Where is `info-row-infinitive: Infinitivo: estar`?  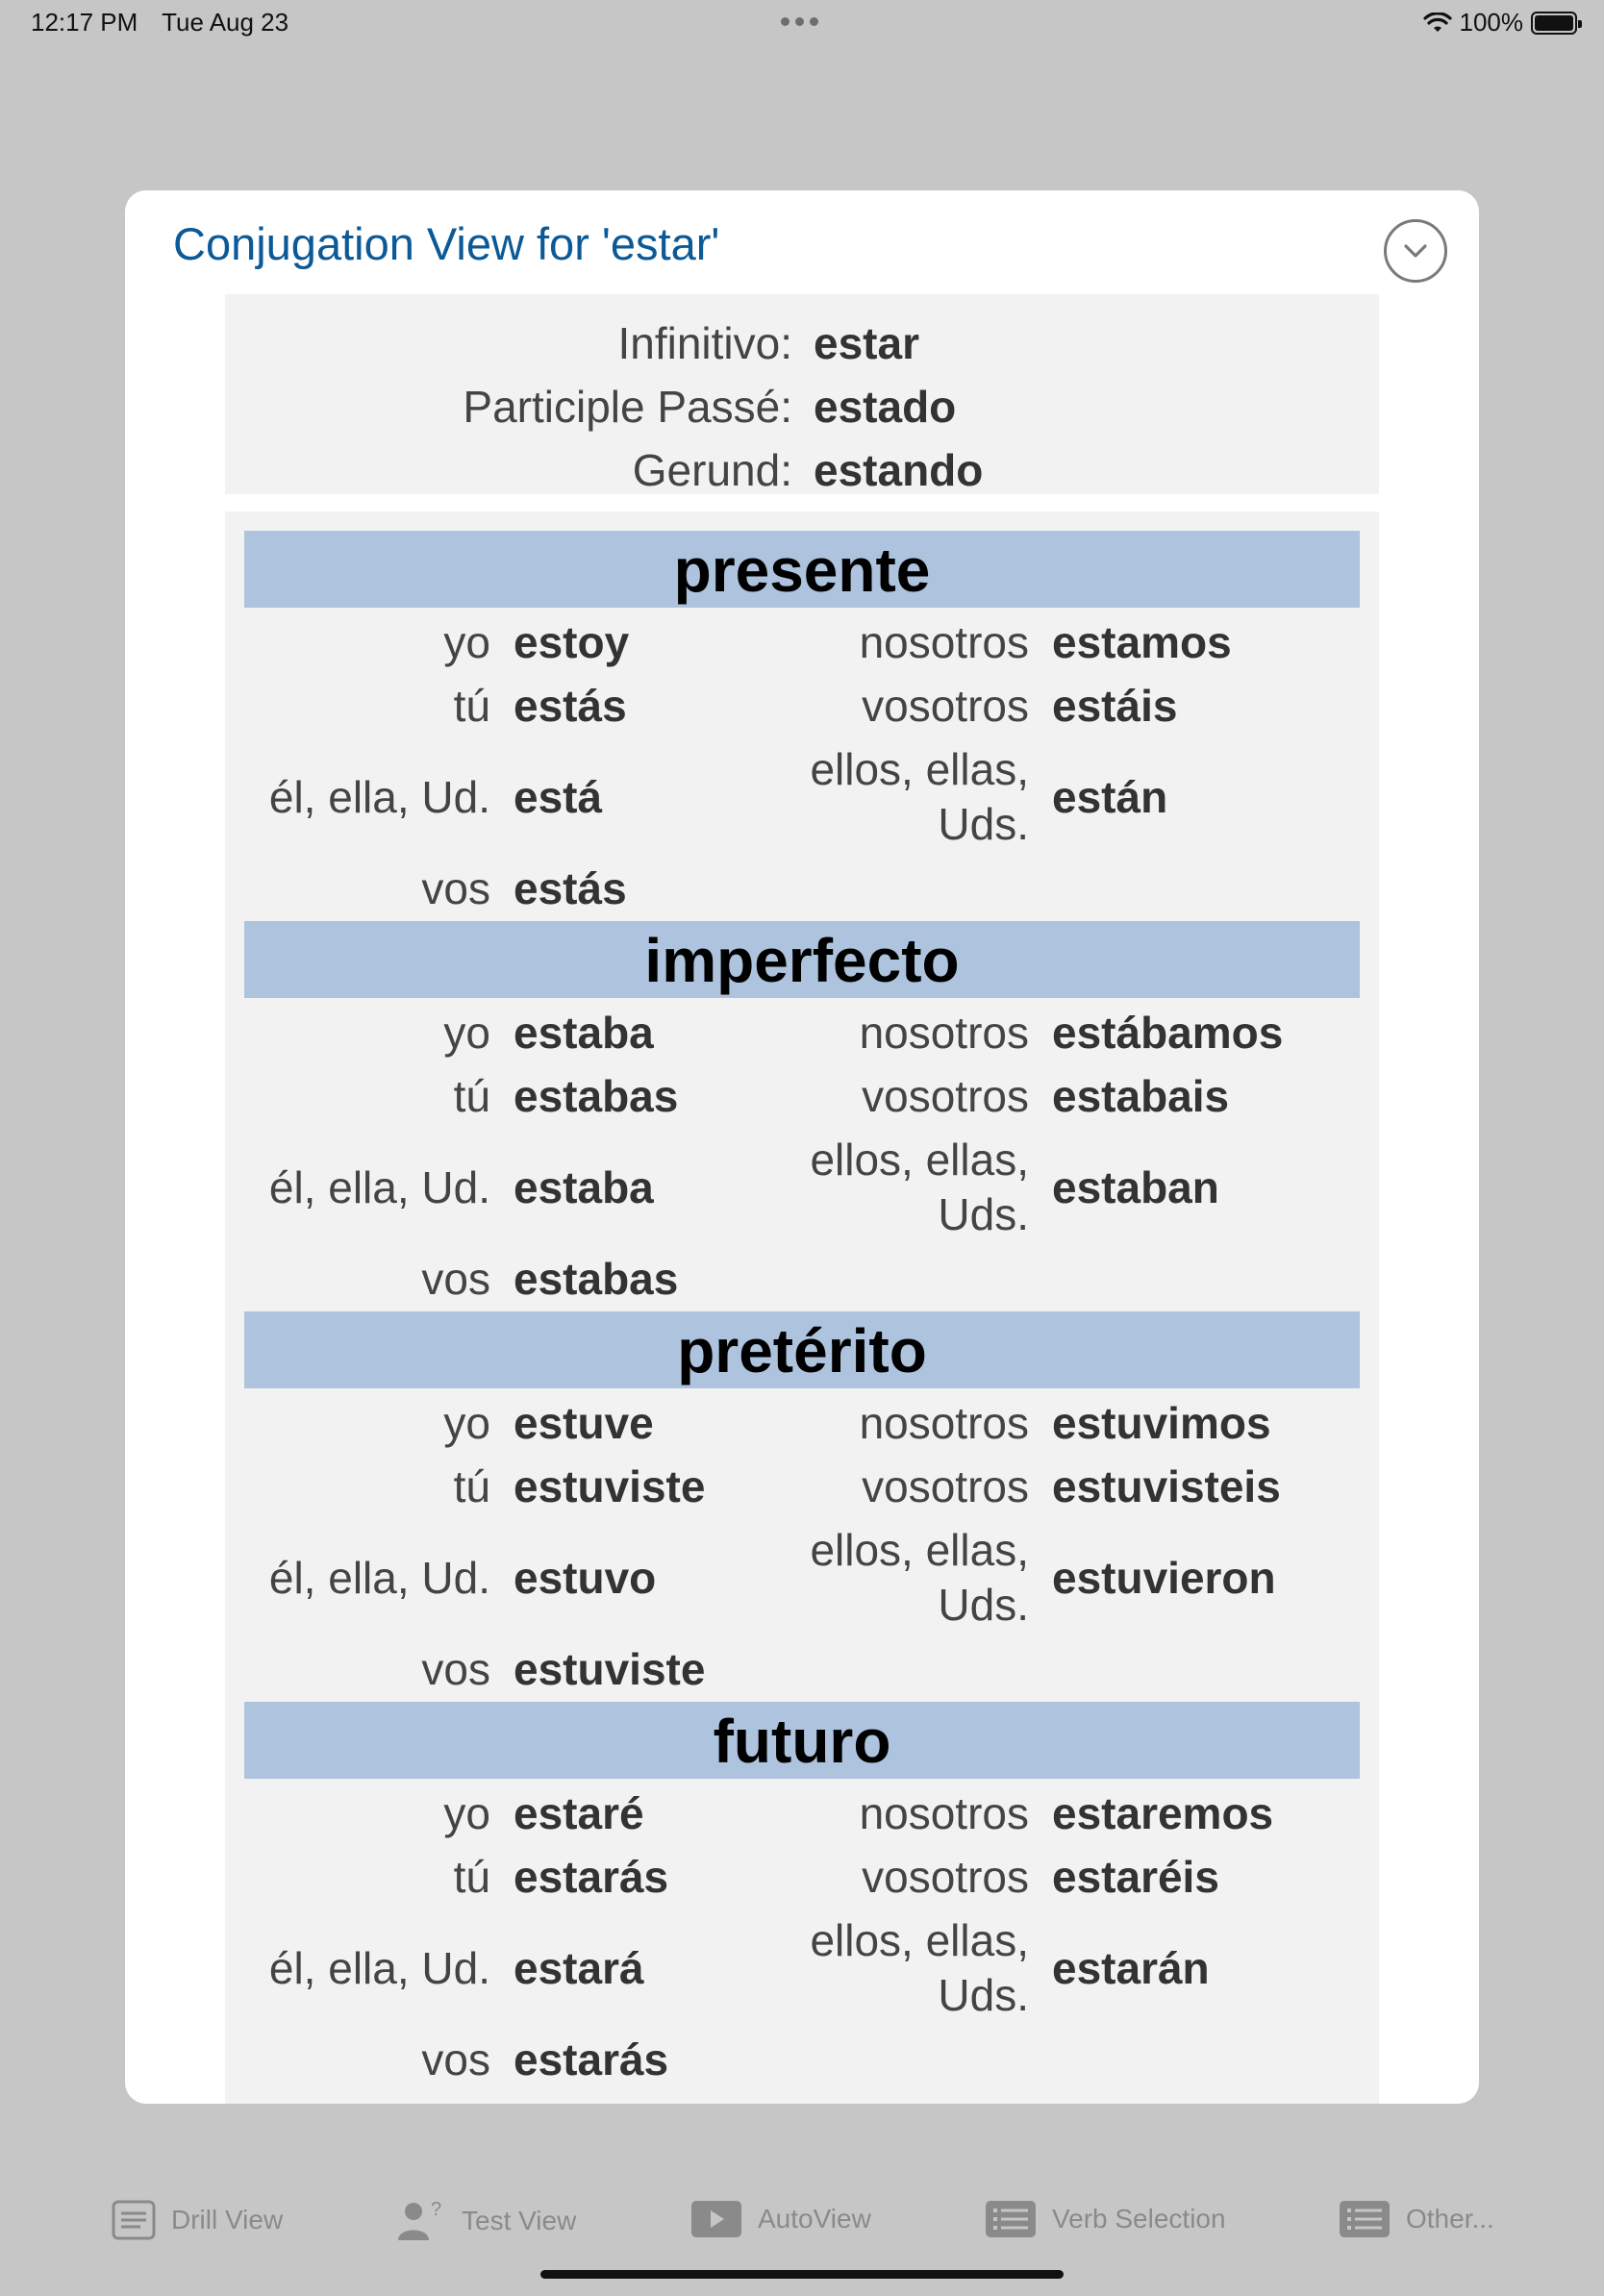 info-row-infinitive: Infinitivo: estar is located at coordinates (802, 341).